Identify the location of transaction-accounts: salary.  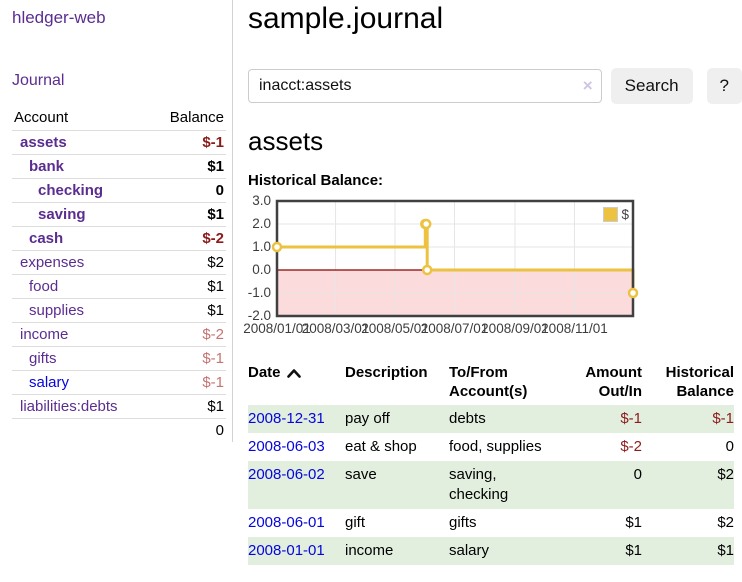
(469, 550).